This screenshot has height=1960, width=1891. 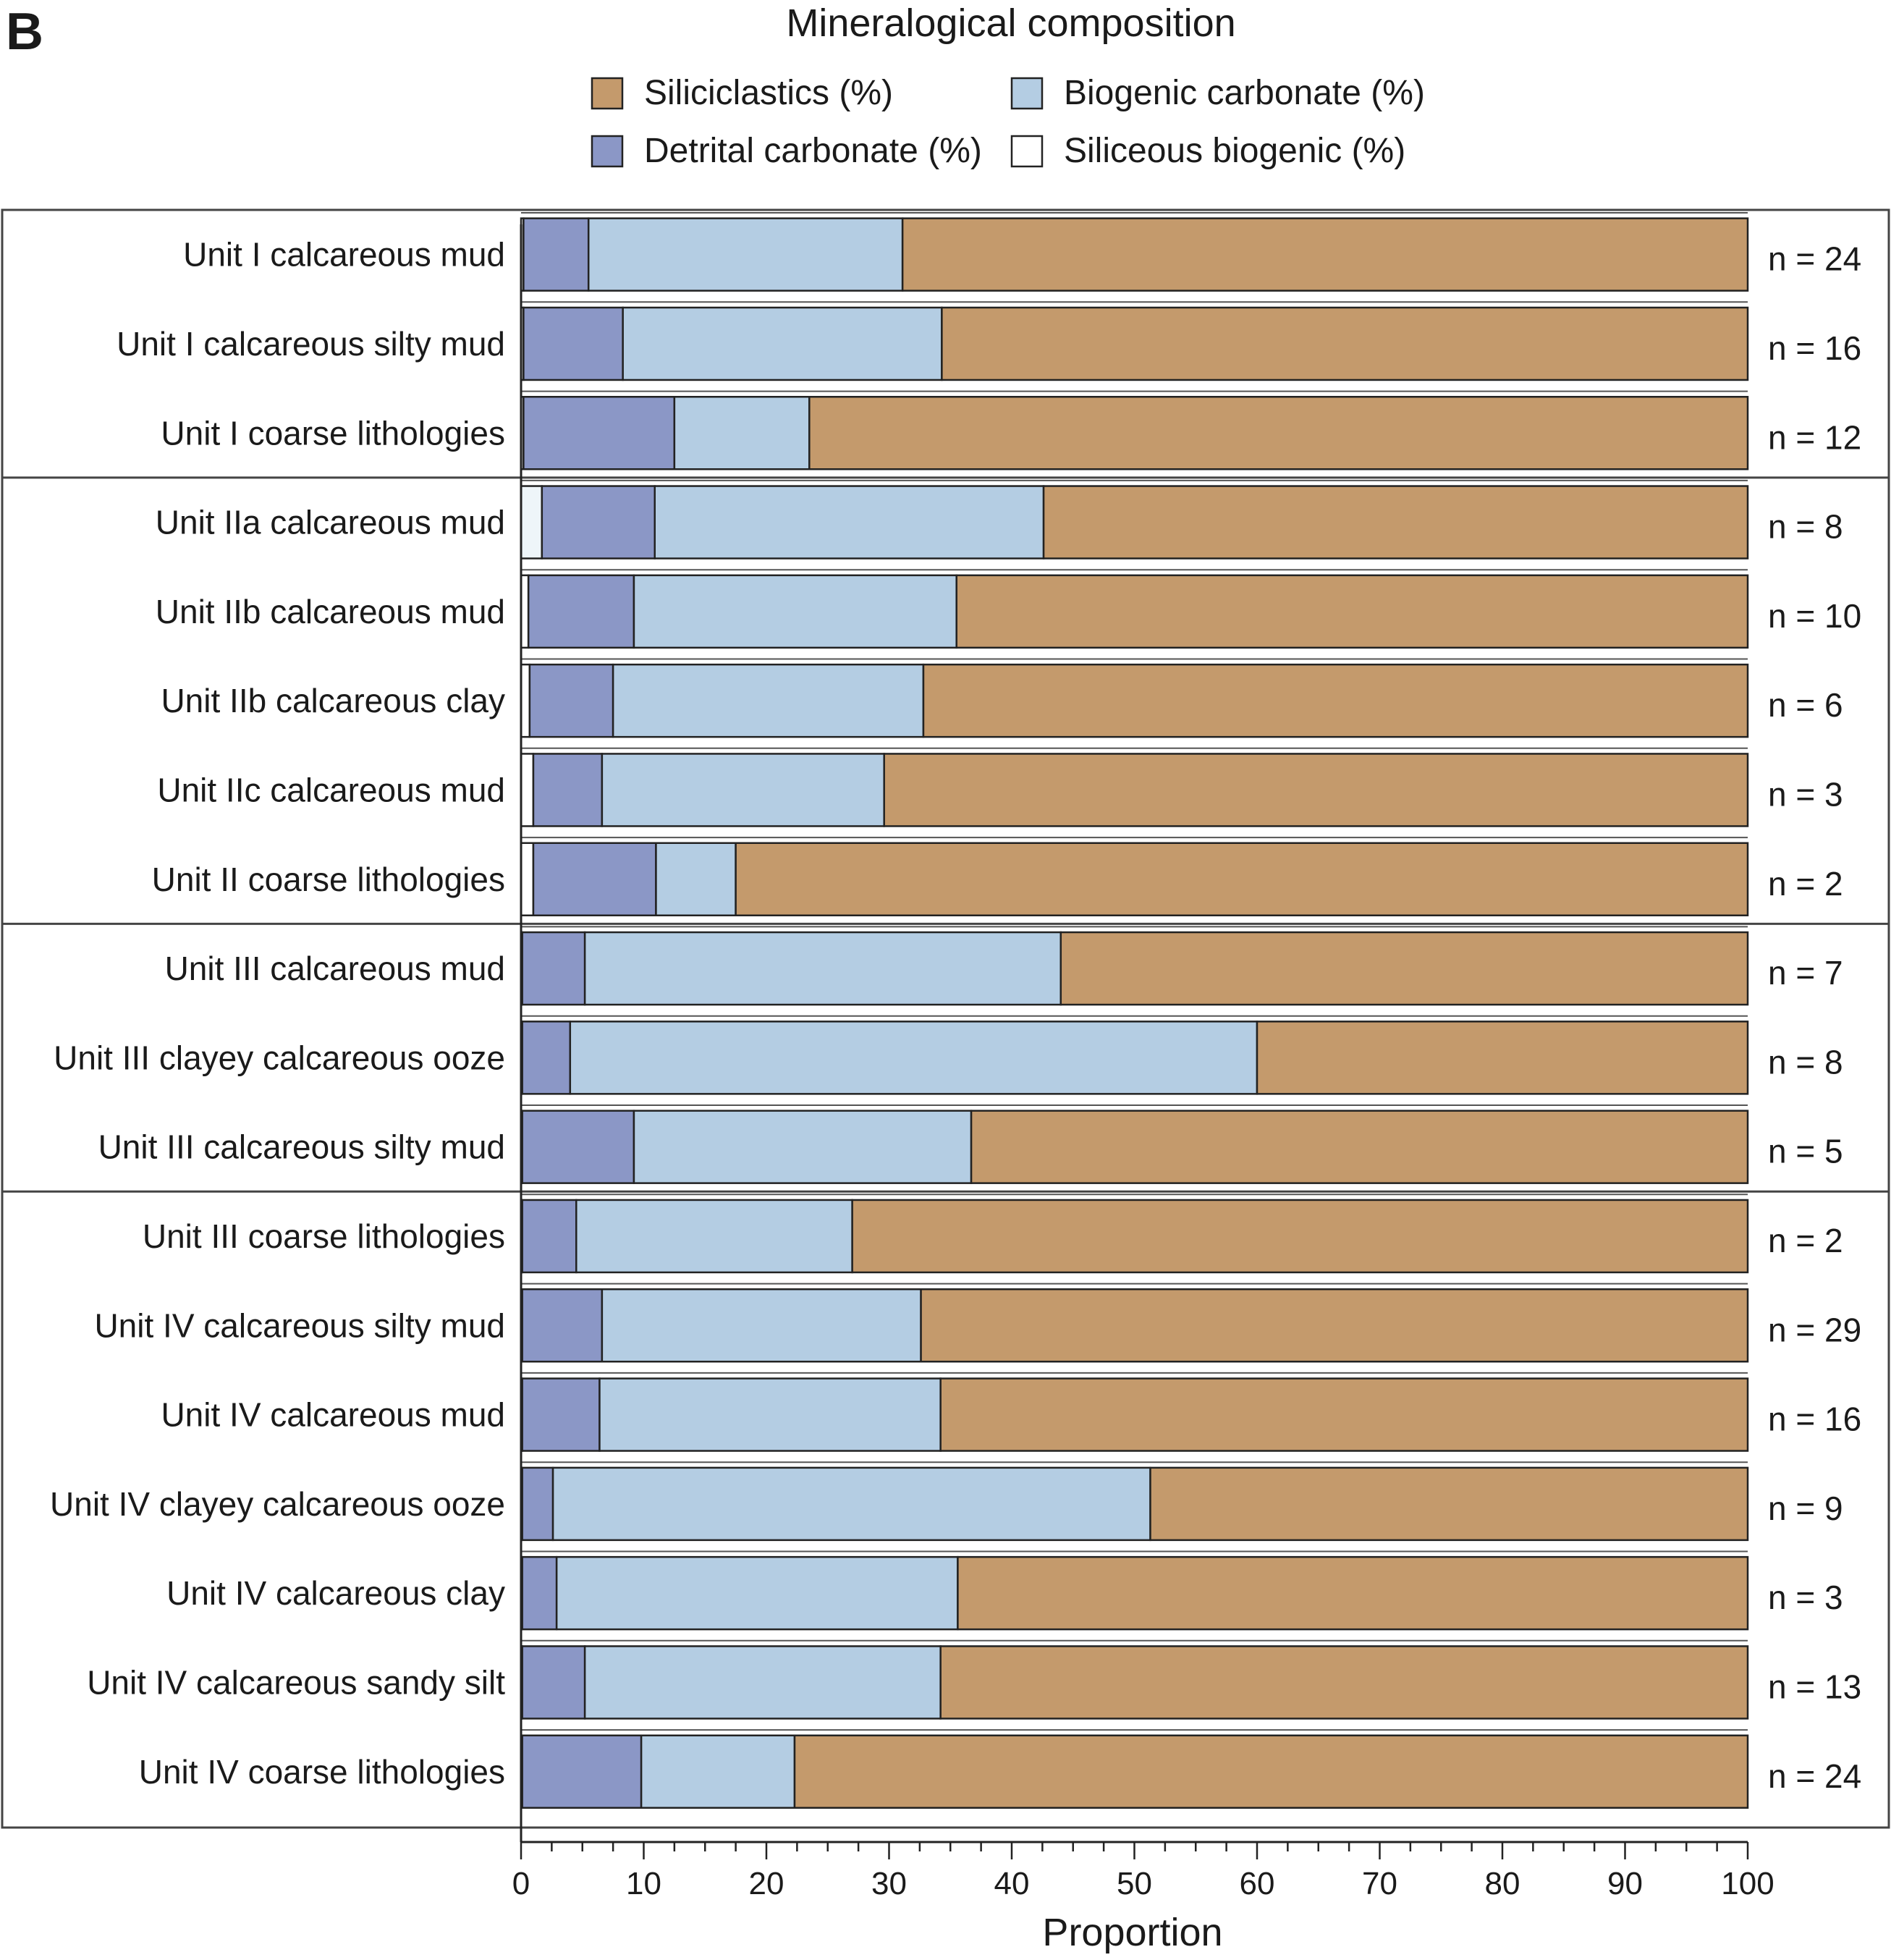 I want to click on category-label: Unit IIa calcareous mud, so click(x=330, y=522).